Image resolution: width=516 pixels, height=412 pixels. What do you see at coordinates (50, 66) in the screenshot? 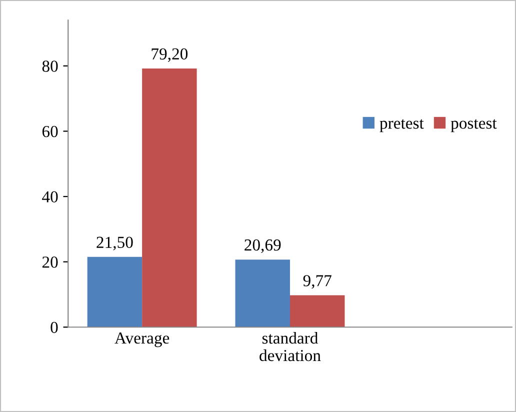
I see `y-tick-label: 80` at bounding box center [50, 66].